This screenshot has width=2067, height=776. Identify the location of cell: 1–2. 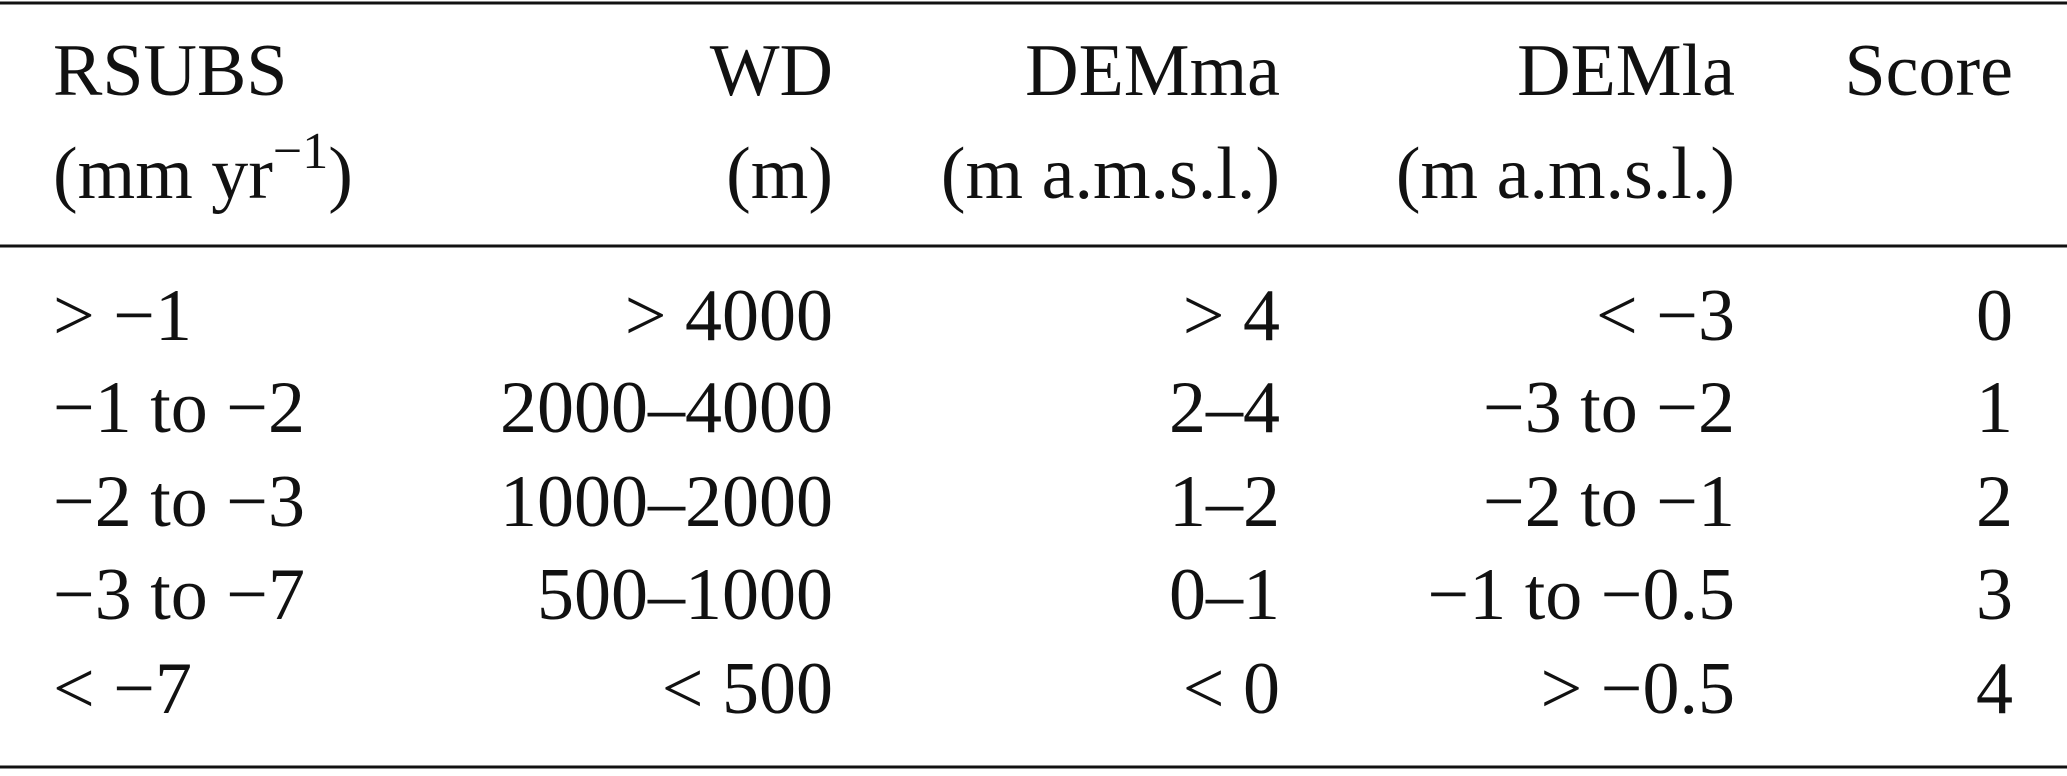
(1224, 502).